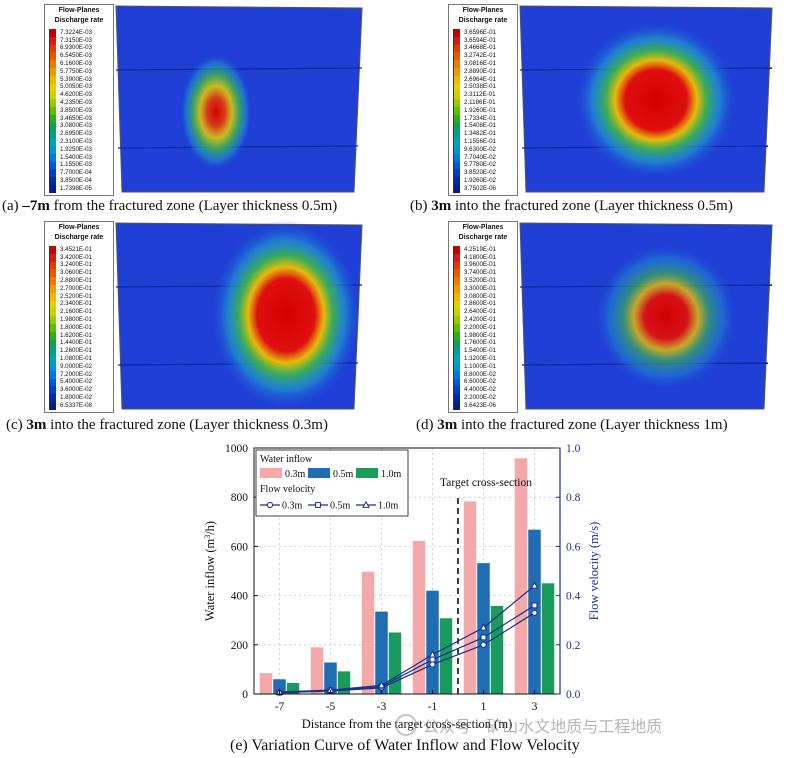 The image size is (800, 758). Describe the element at coordinates (76, 397) in the screenshot. I see `legend-value: 1.8000E-02` at that location.